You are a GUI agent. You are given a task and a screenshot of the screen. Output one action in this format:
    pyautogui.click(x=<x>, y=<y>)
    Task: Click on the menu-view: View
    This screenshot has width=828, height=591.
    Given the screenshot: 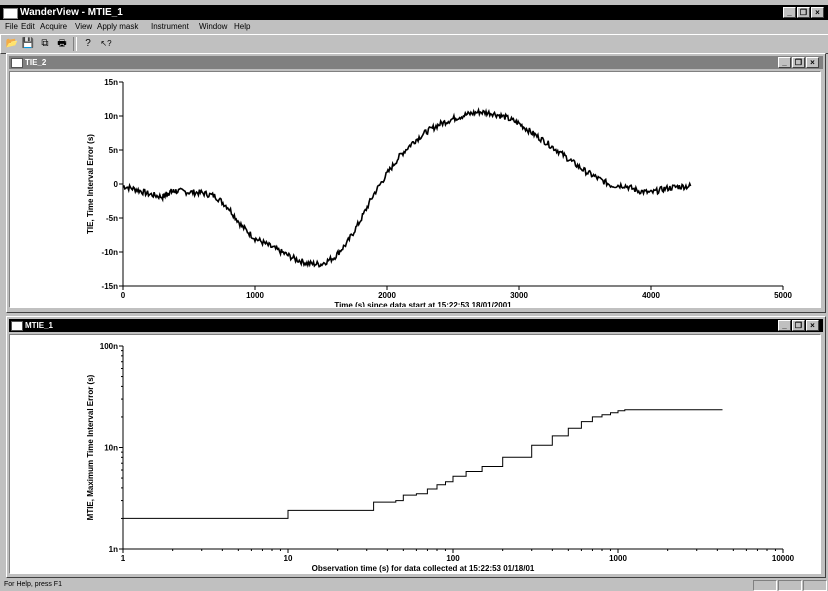 What is the action you would take?
    pyautogui.click(x=84, y=26)
    